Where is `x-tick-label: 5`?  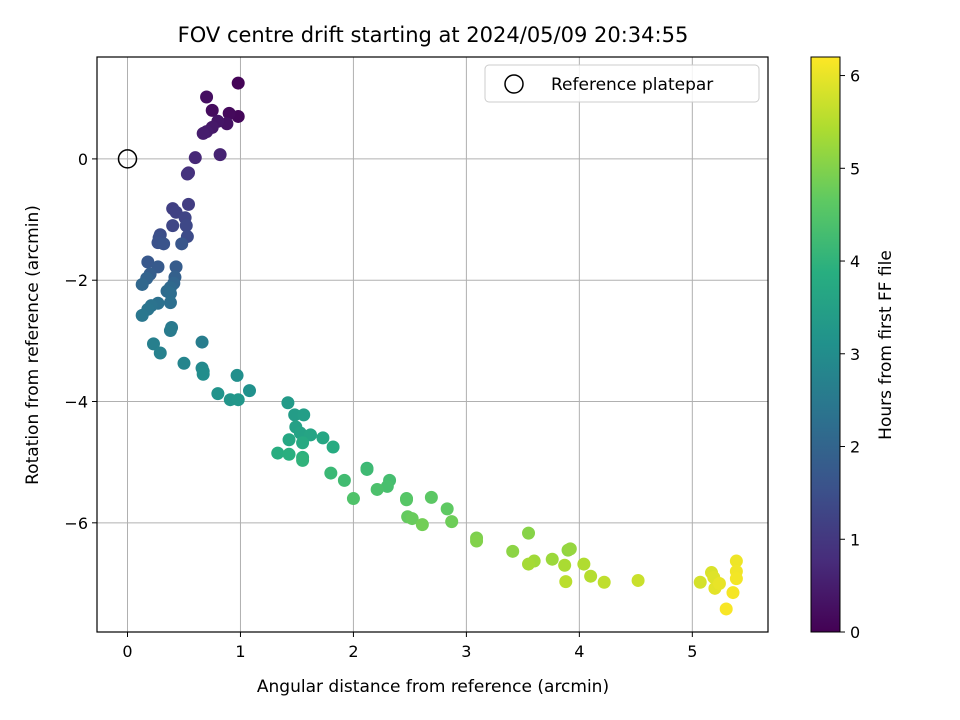 x-tick-label: 5 is located at coordinates (692, 651).